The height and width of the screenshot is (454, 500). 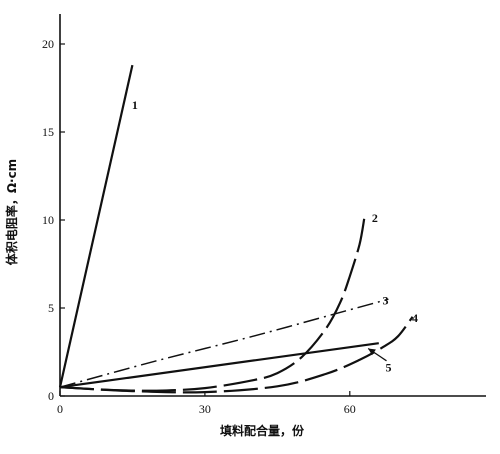 I want to click on curve-label-5: 5, so click(x=388, y=367).